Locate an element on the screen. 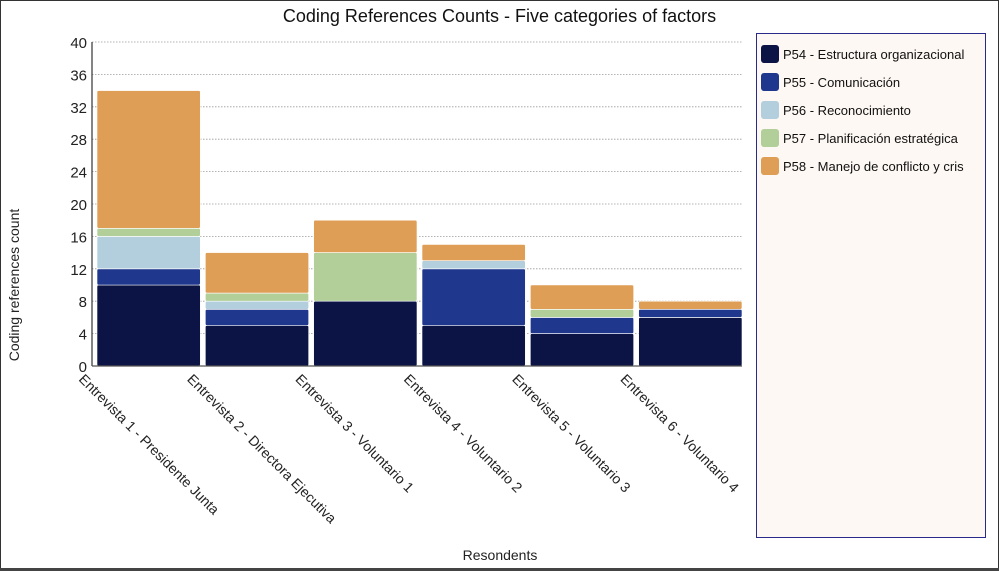  x-tick-label: Entrevista 3 - Voluntario 1 is located at coordinates (355, 433).